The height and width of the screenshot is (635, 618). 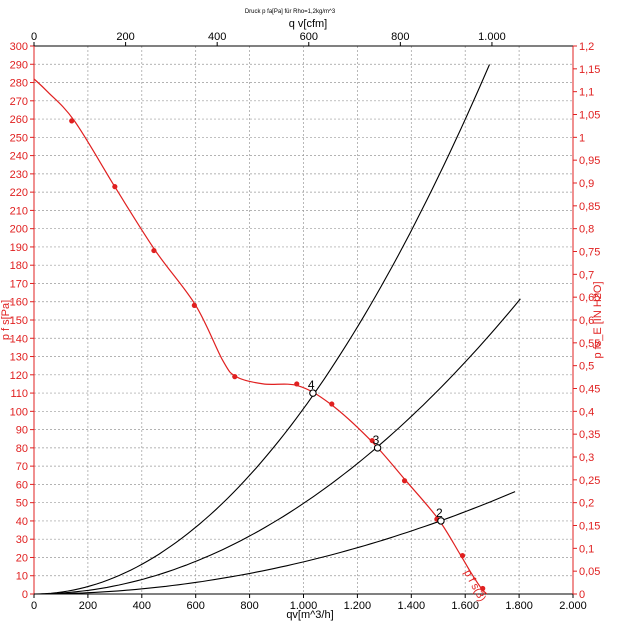 What do you see at coordinates (586, 184) in the screenshot?
I see `right-tick-label: 0,9` at bounding box center [586, 184].